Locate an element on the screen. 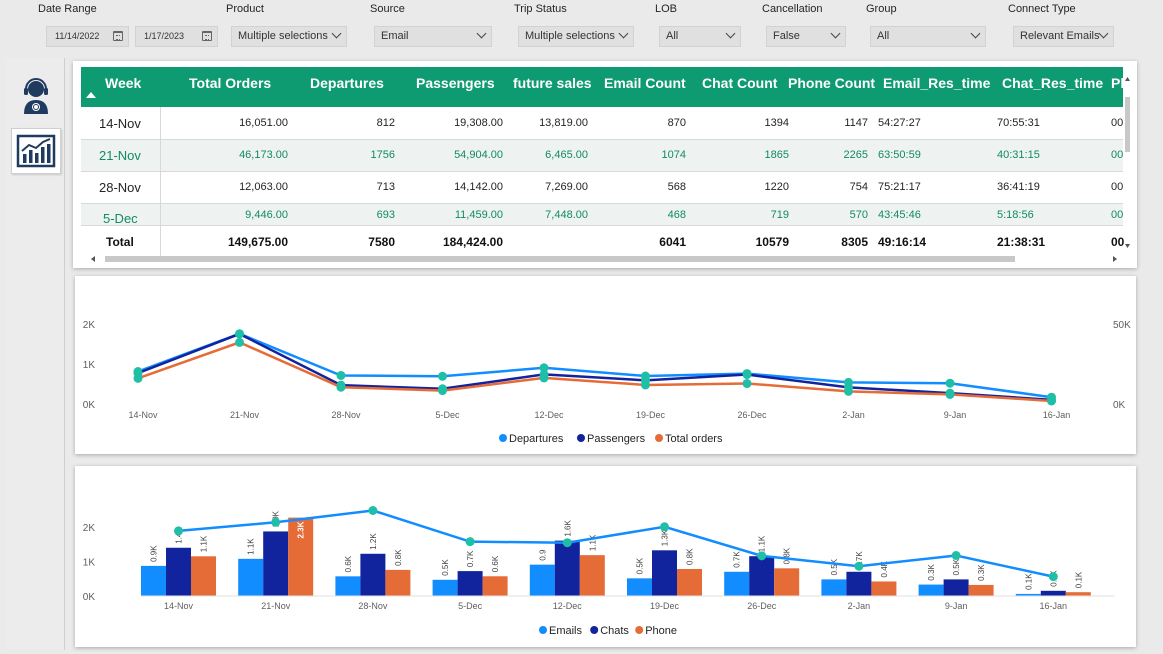 This screenshot has height=654, width=1163. cell: 7,448.00 is located at coordinates (566, 215).